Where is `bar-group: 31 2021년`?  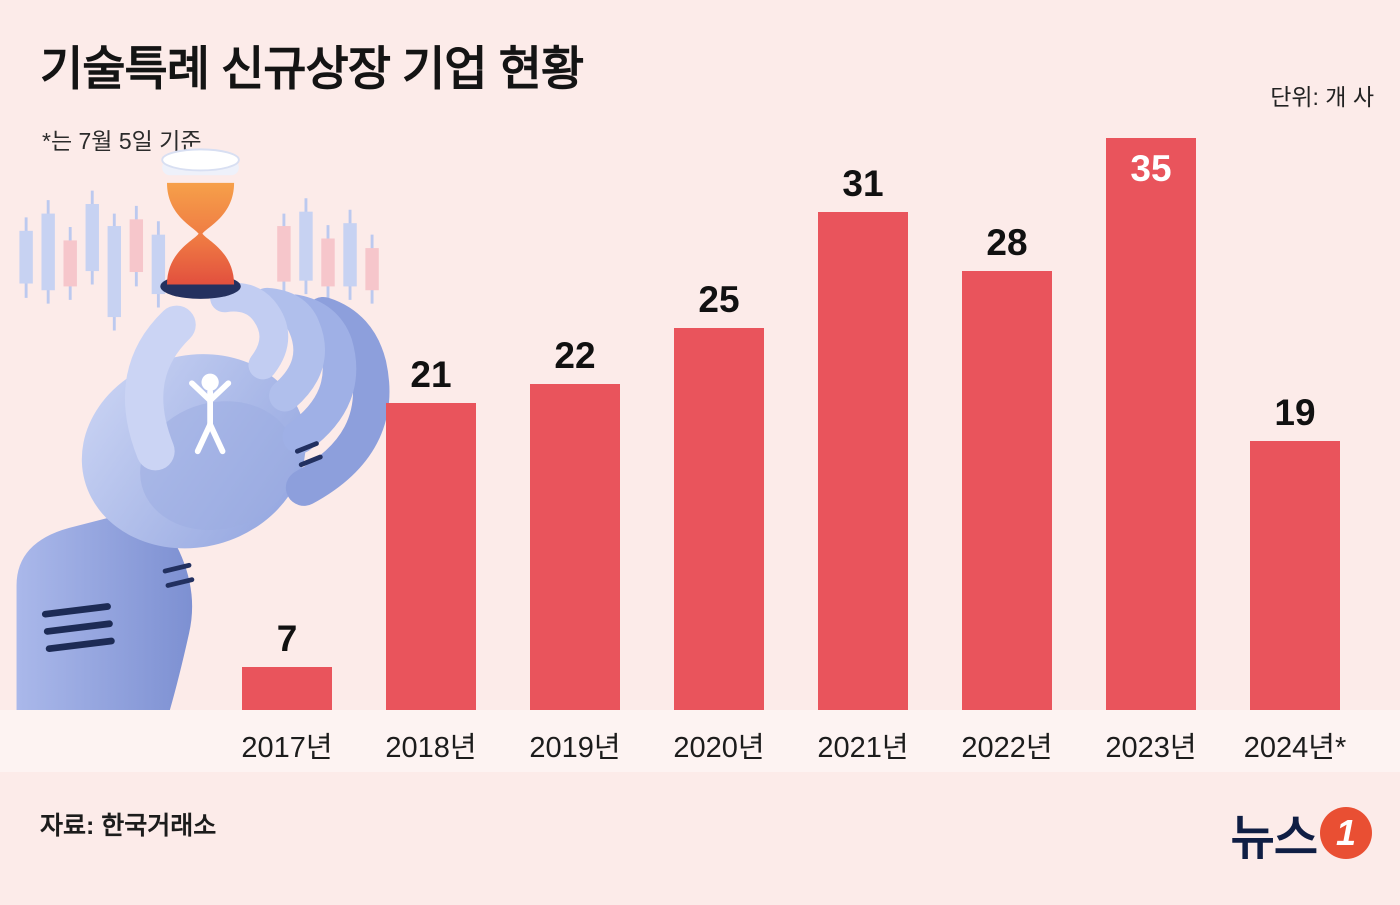 bar-group: 31 2021년 is located at coordinates (862, 463).